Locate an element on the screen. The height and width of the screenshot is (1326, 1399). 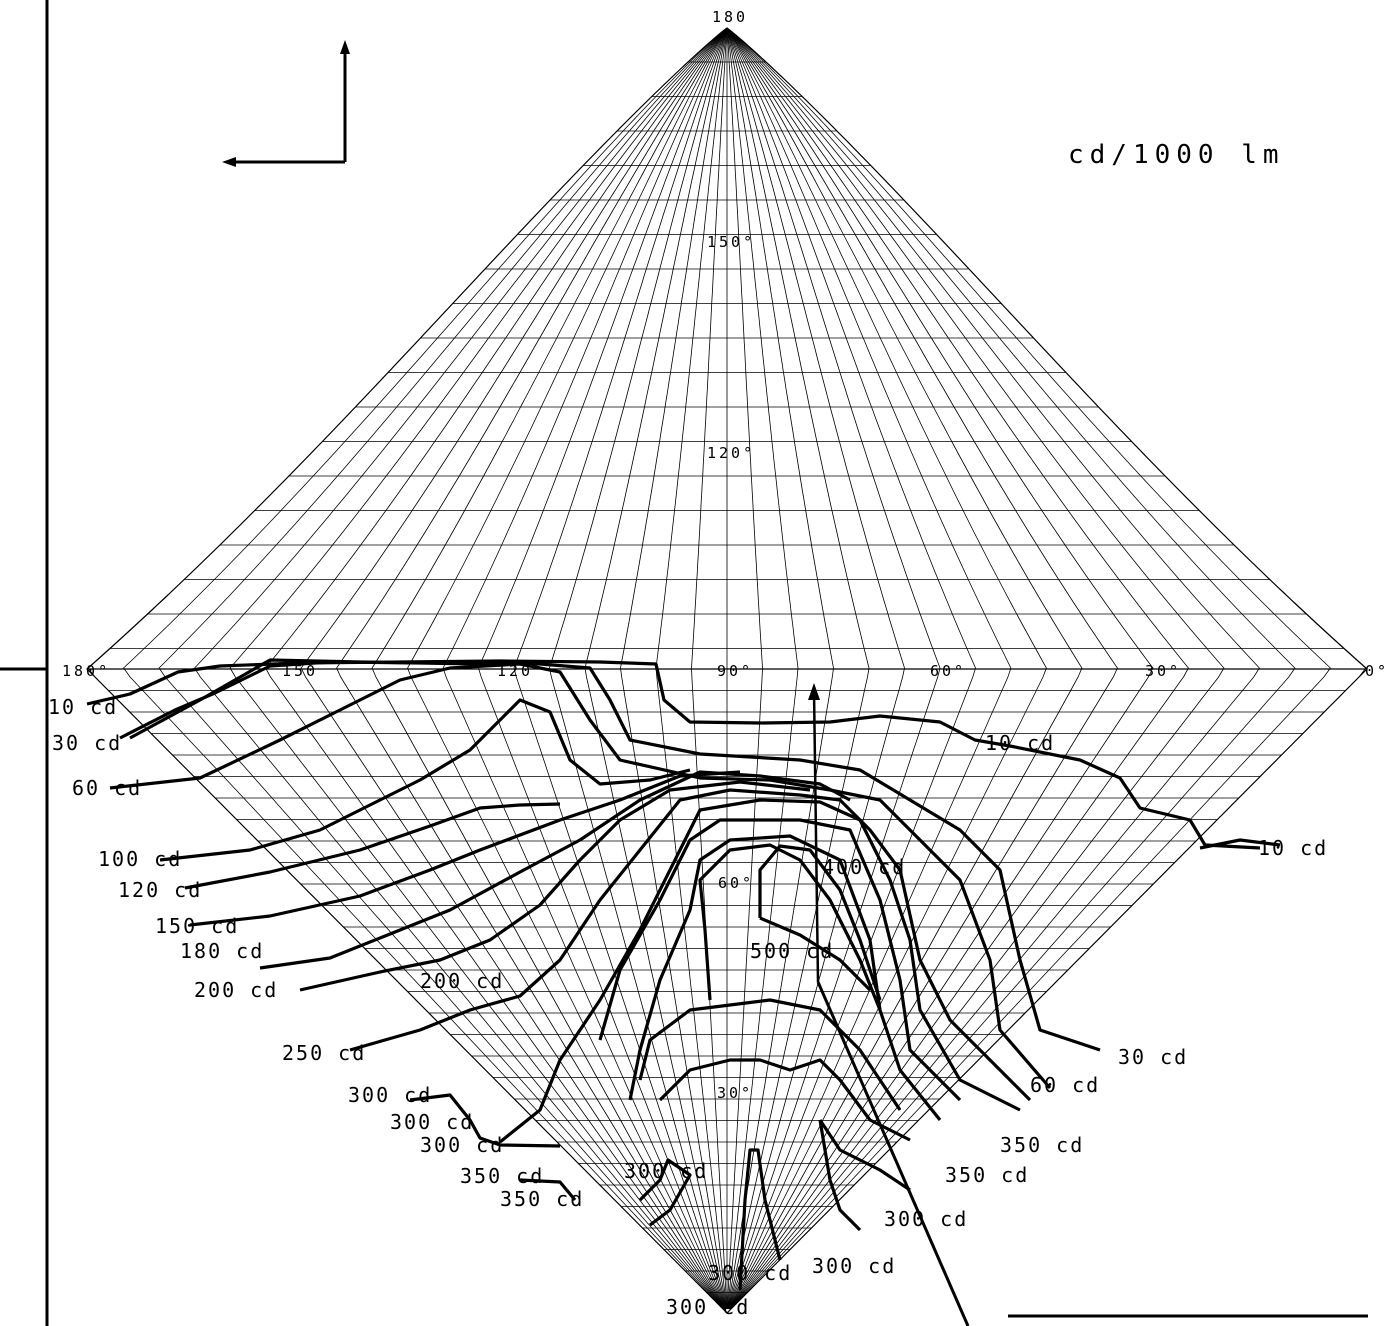
contour-label: 100 cd is located at coordinates (140, 859).